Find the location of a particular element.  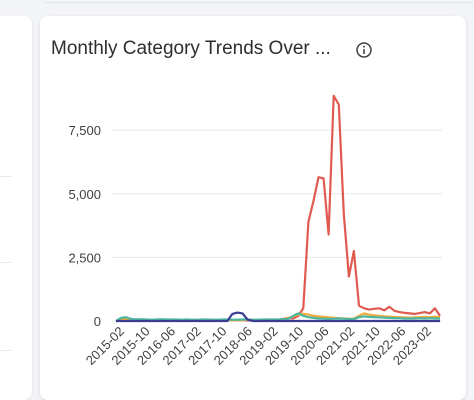

left-card-edge is located at coordinates (16, 208).